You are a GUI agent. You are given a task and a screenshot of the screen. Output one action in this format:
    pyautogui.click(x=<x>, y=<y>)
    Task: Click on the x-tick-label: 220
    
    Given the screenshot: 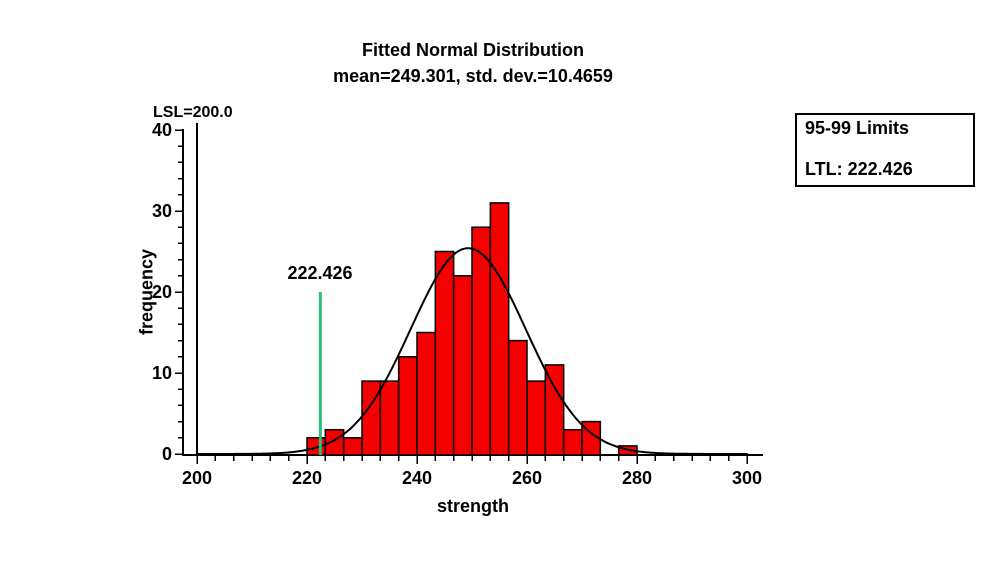 What is the action you would take?
    pyautogui.click(x=307, y=478)
    